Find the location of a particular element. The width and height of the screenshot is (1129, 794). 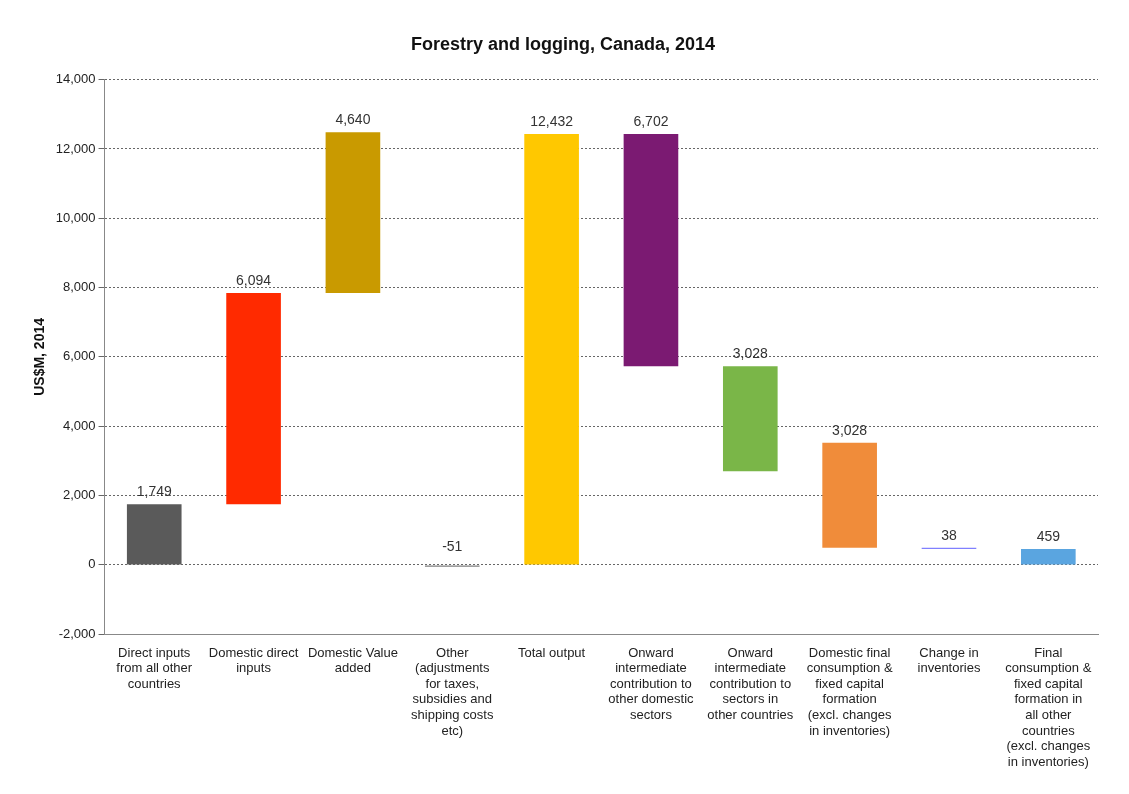

x-tick-label: Domestic direct inputs is located at coordinates (253, 660).